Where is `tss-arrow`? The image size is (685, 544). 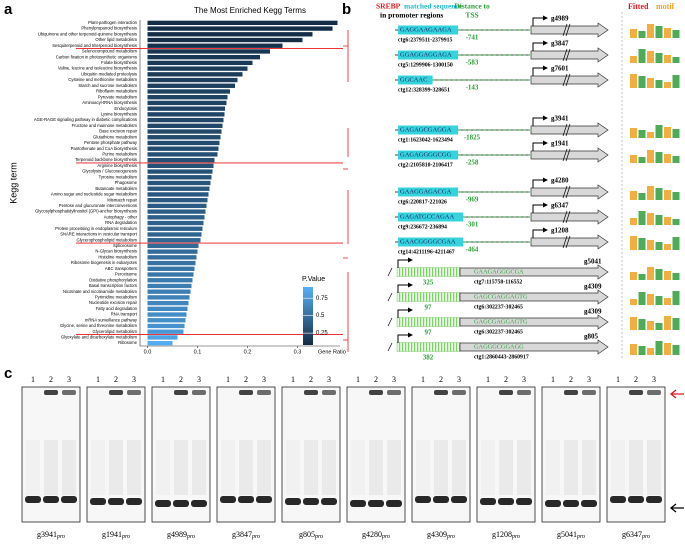 tss-arrow is located at coordinates (540, 45).